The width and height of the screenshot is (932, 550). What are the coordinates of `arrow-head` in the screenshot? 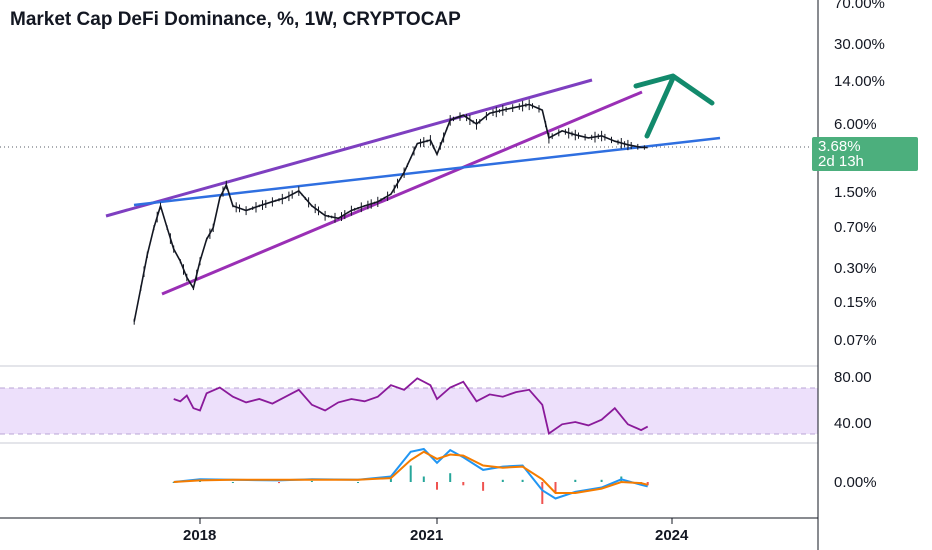 It's located at (674, 89).